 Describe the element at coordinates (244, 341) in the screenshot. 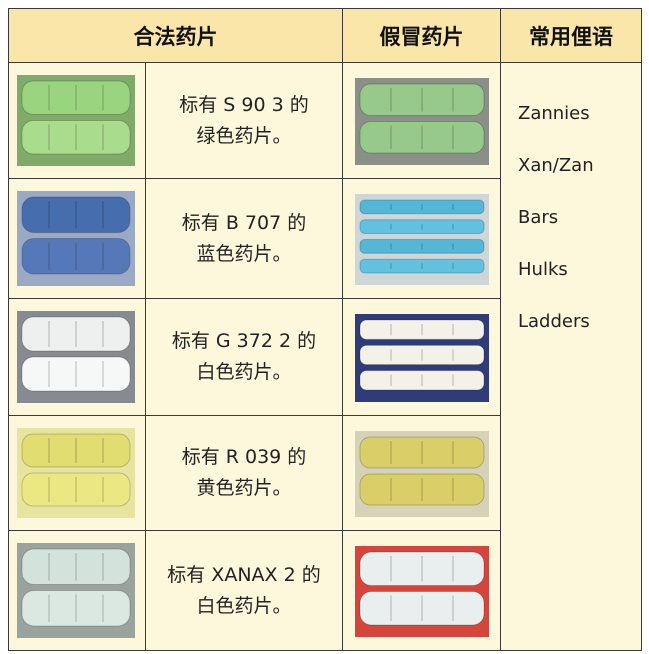

I see `description-line: 标有 G 372 2 的` at that location.